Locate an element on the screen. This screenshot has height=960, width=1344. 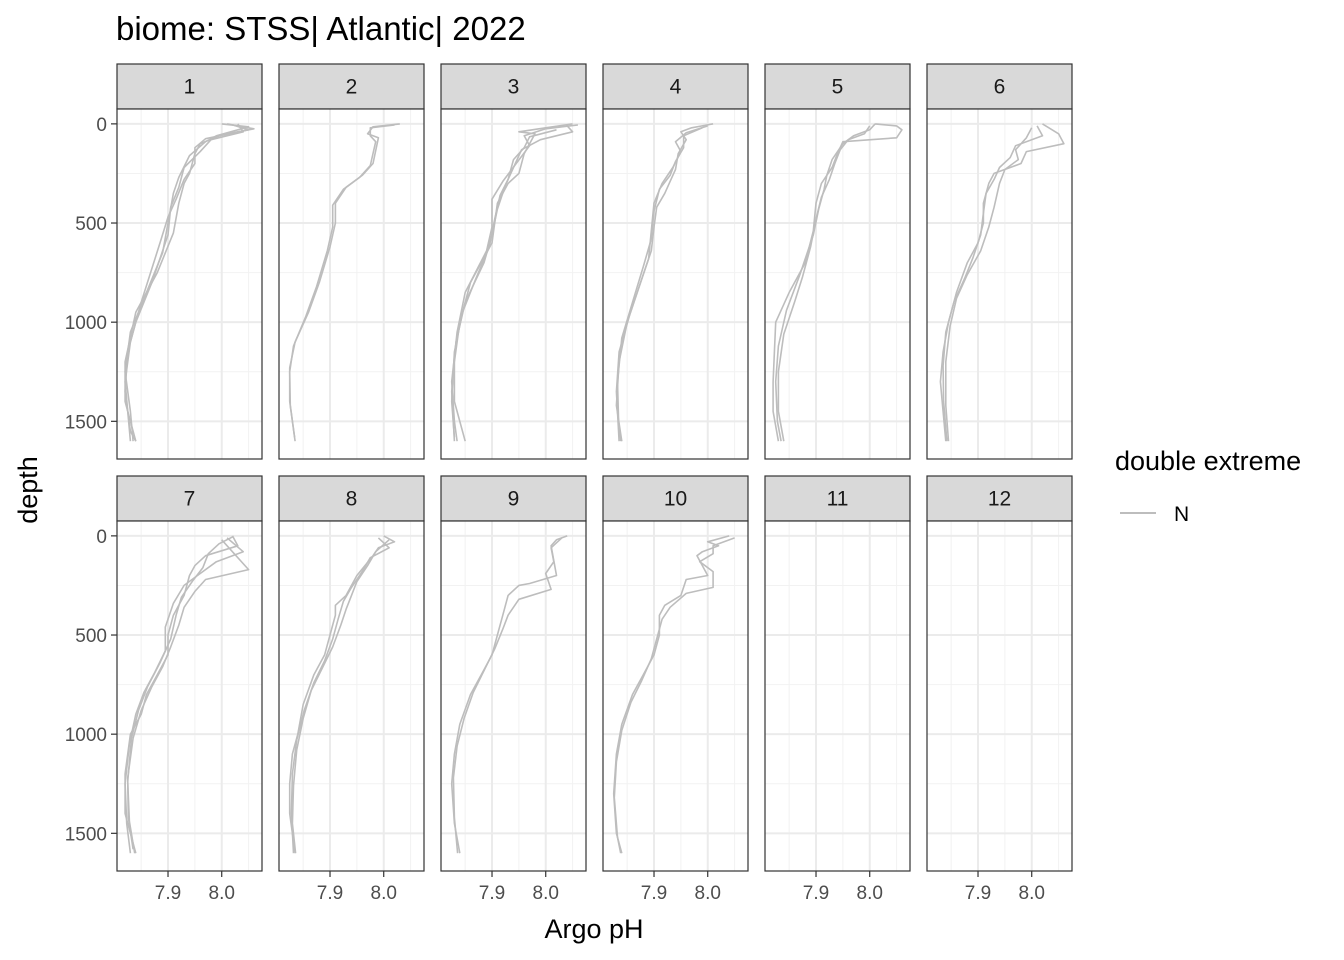
facet-strip-label: 4 is located at coordinates (676, 87).